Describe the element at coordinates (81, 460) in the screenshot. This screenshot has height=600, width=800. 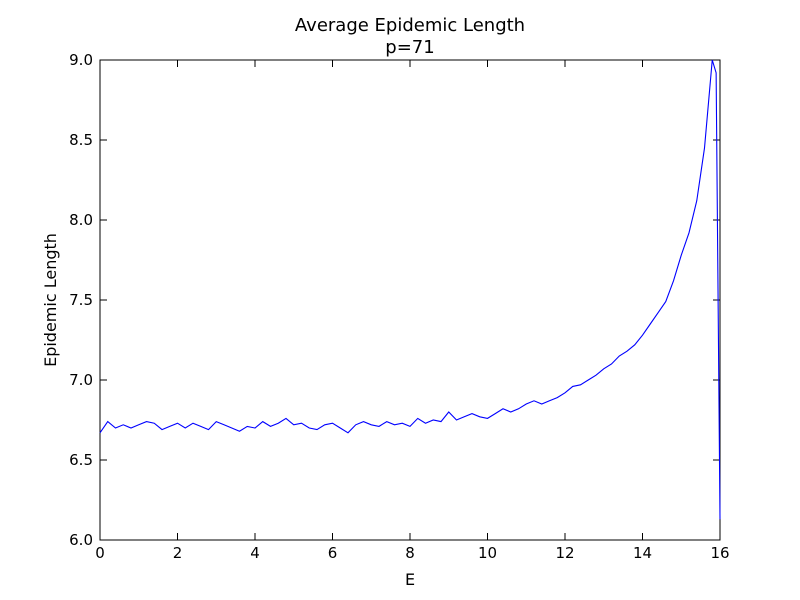
I see `y-tick-label: 6.5` at that location.